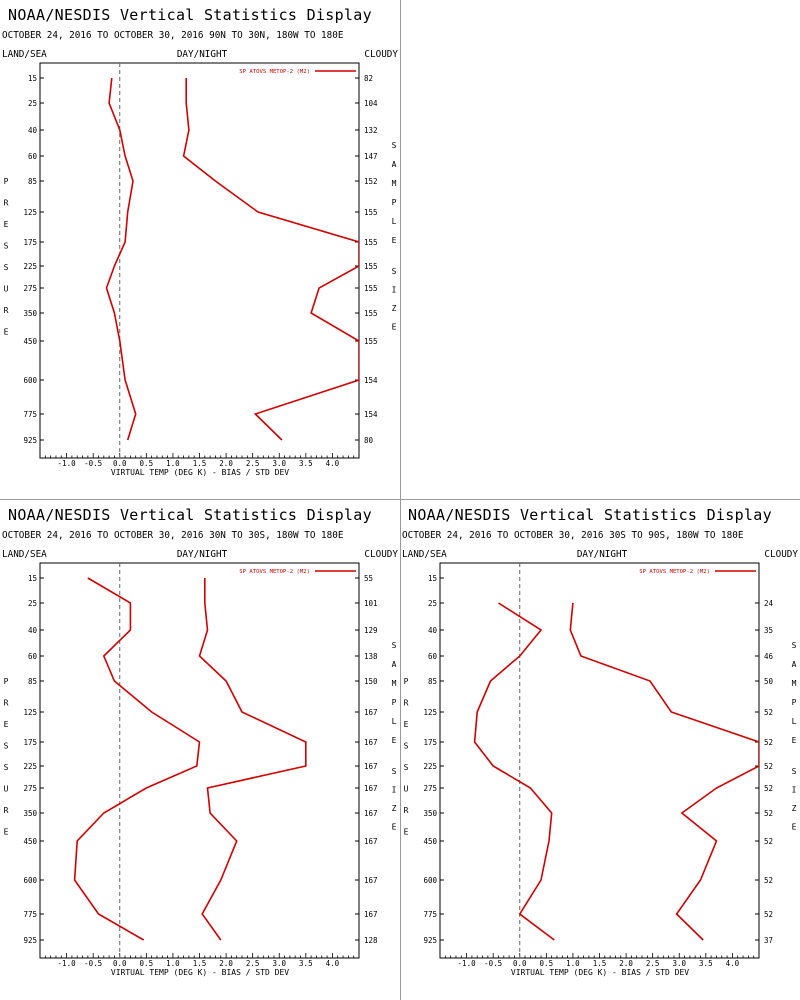 This screenshot has height=1000, width=800. What do you see at coordinates (768, 940) in the screenshot?
I see `sample-size-label: 37` at bounding box center [768, 940].